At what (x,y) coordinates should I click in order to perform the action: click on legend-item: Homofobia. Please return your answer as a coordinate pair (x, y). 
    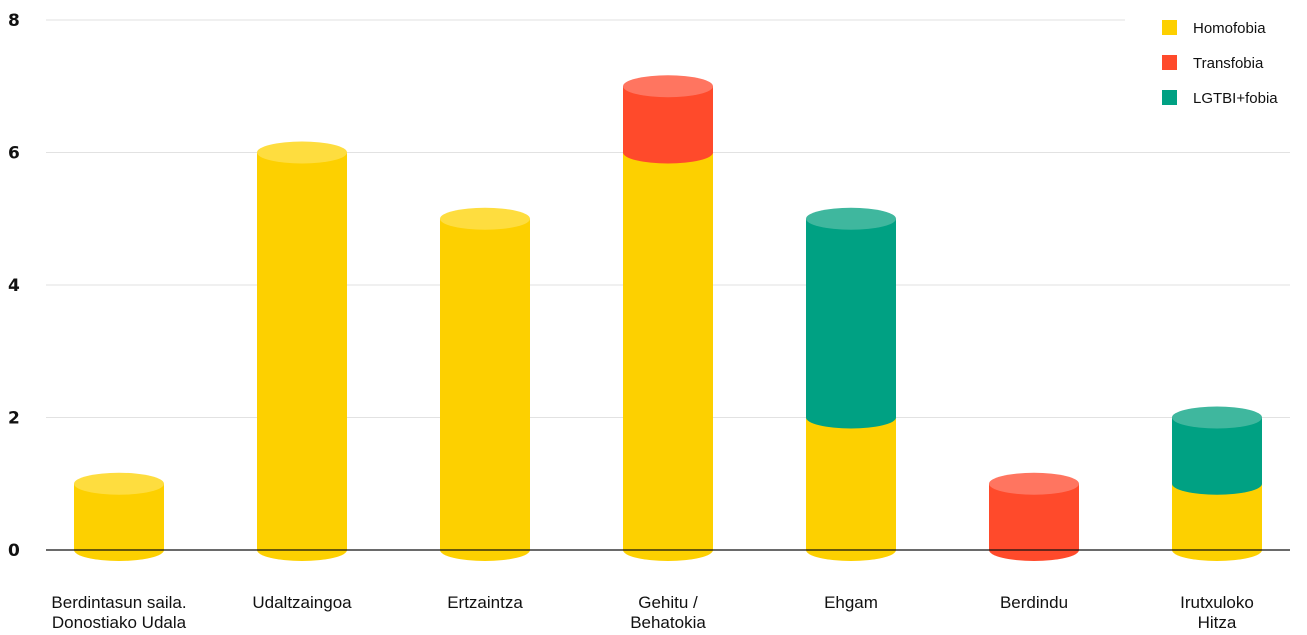
    Looking at the image, I should click on (1214, 28).